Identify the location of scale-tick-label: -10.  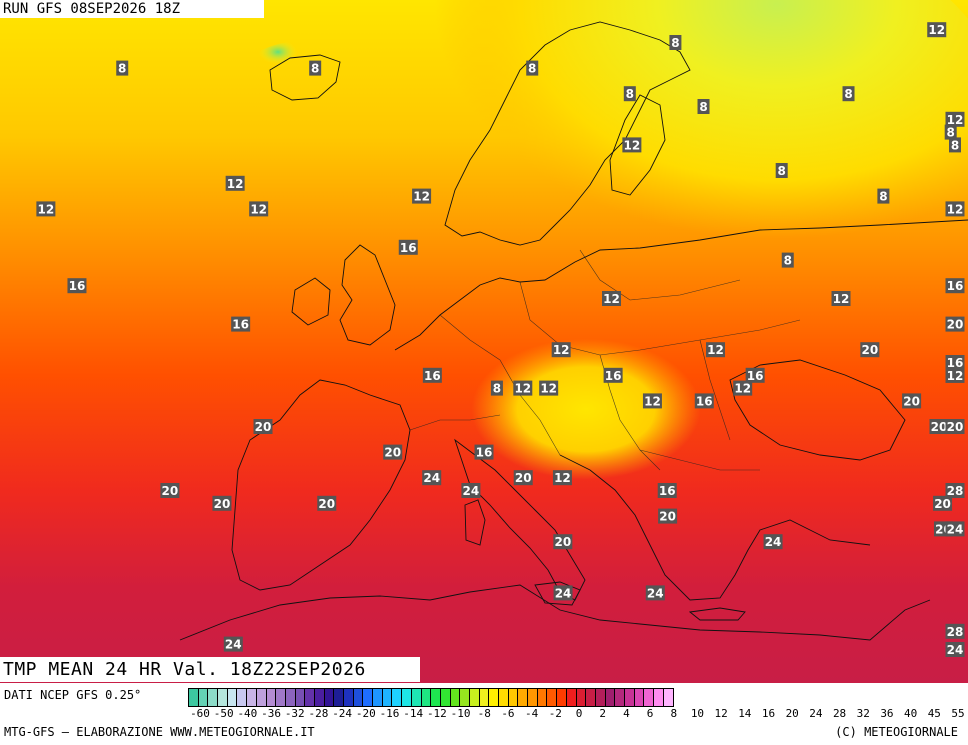
(460, 713).